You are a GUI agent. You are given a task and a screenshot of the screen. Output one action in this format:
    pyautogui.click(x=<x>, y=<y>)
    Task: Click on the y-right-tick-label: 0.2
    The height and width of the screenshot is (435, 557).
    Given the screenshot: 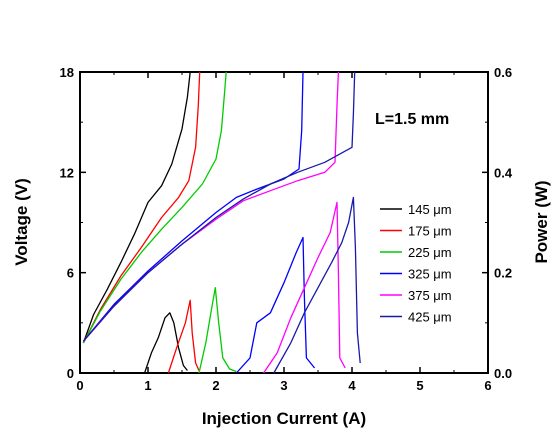 What is the action you would take?
    pyautogui.click(x=503, y=273)
    